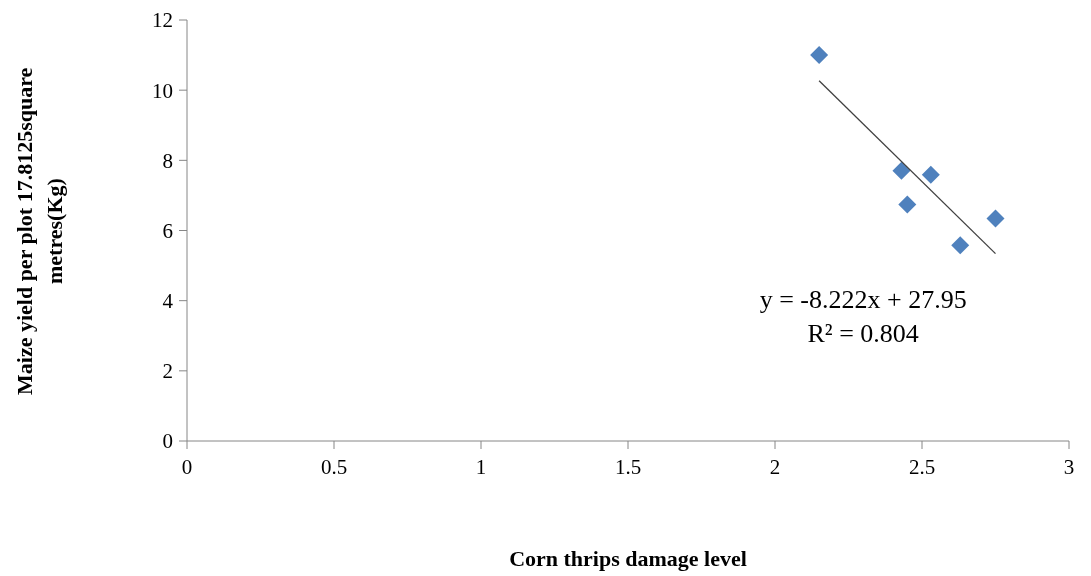  I want to click on y-tick-label: 0, so click(167, 441).